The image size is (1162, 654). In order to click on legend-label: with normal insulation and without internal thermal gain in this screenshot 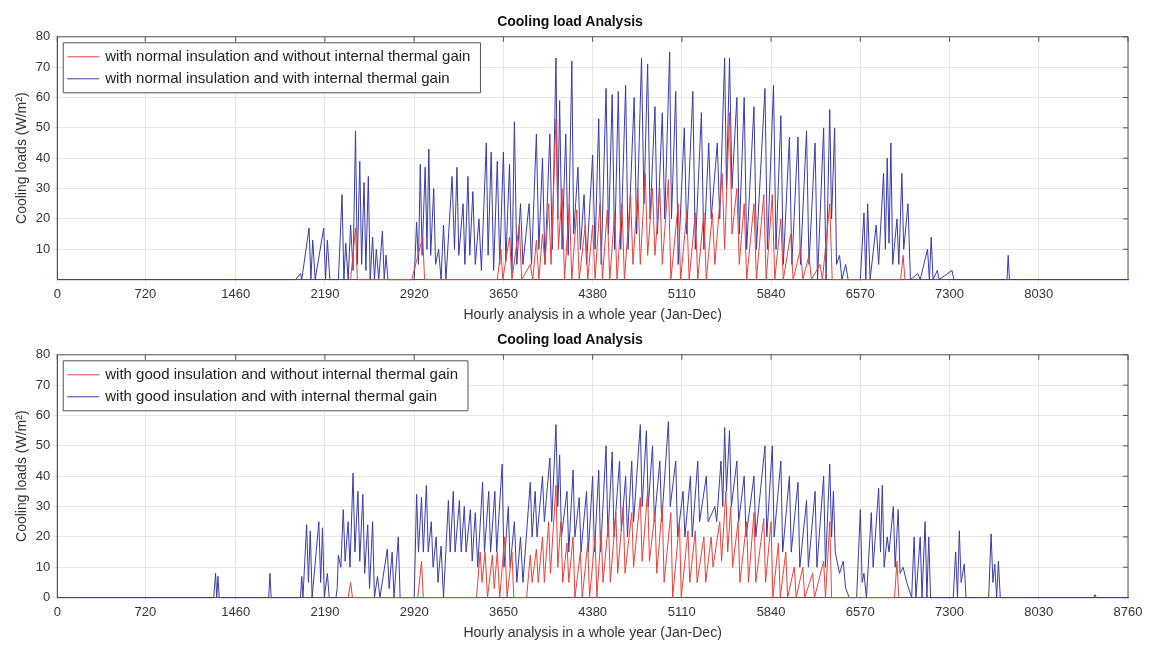, I will do `click(287, 55)`.